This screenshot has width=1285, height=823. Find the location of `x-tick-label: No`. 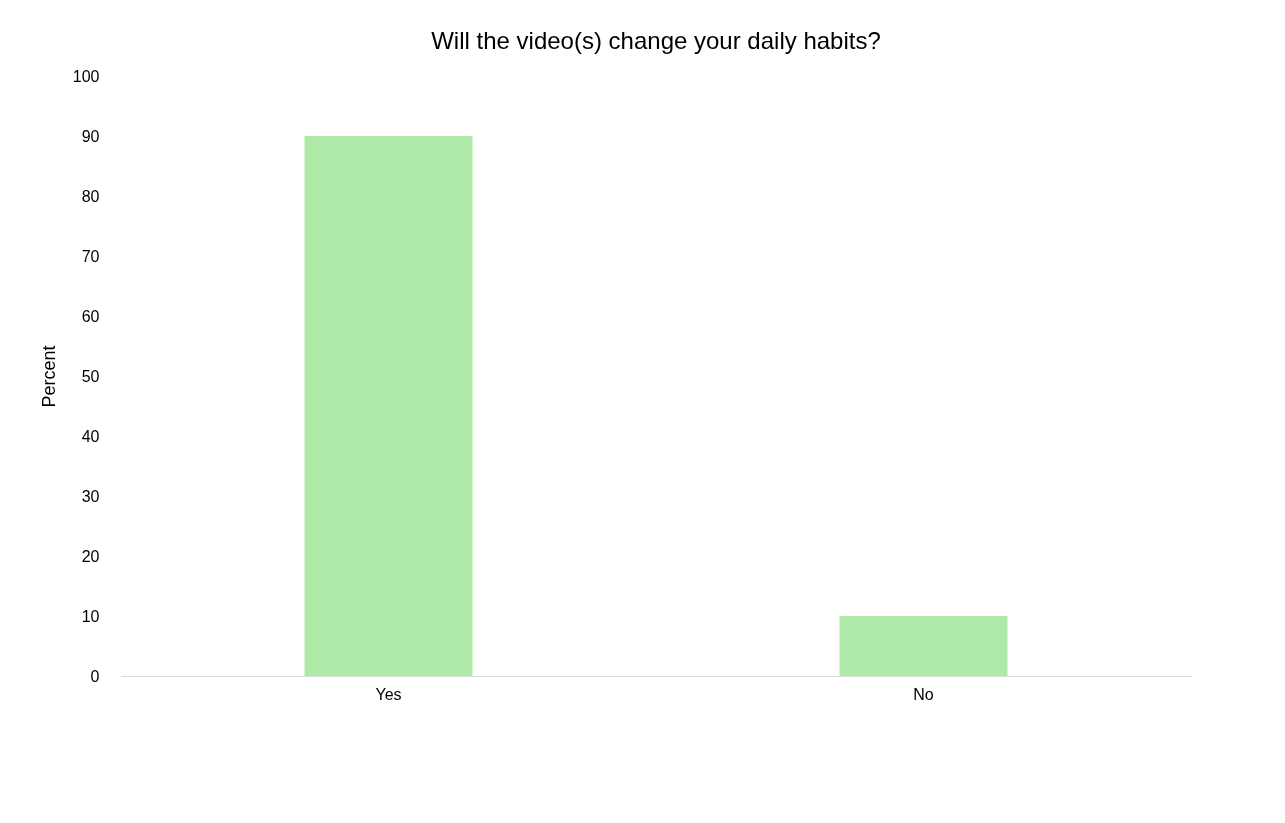

x-tick-label: No is located at coordinates (923, 694).